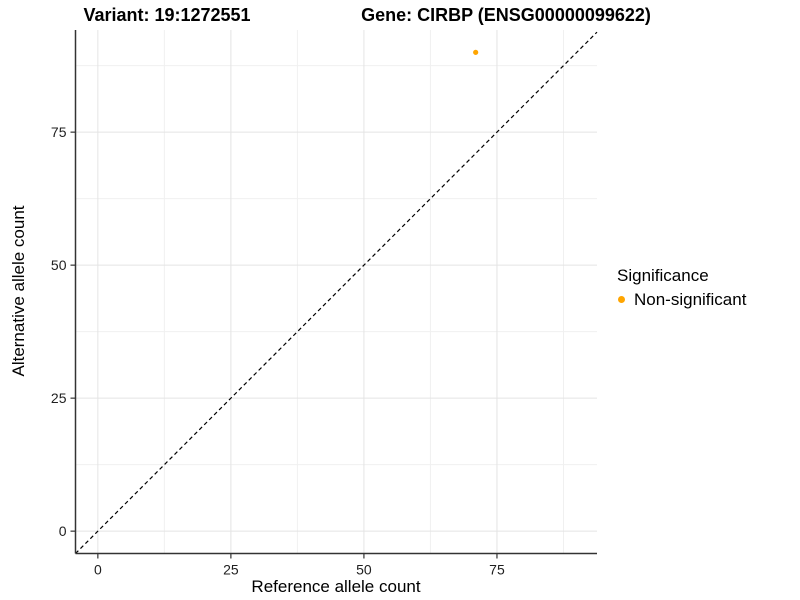 This screenshot has height=600, width=800. Describe the element at coordinates (59, 398) in the screenshot. I see `y-tick-label: 25` at that location.